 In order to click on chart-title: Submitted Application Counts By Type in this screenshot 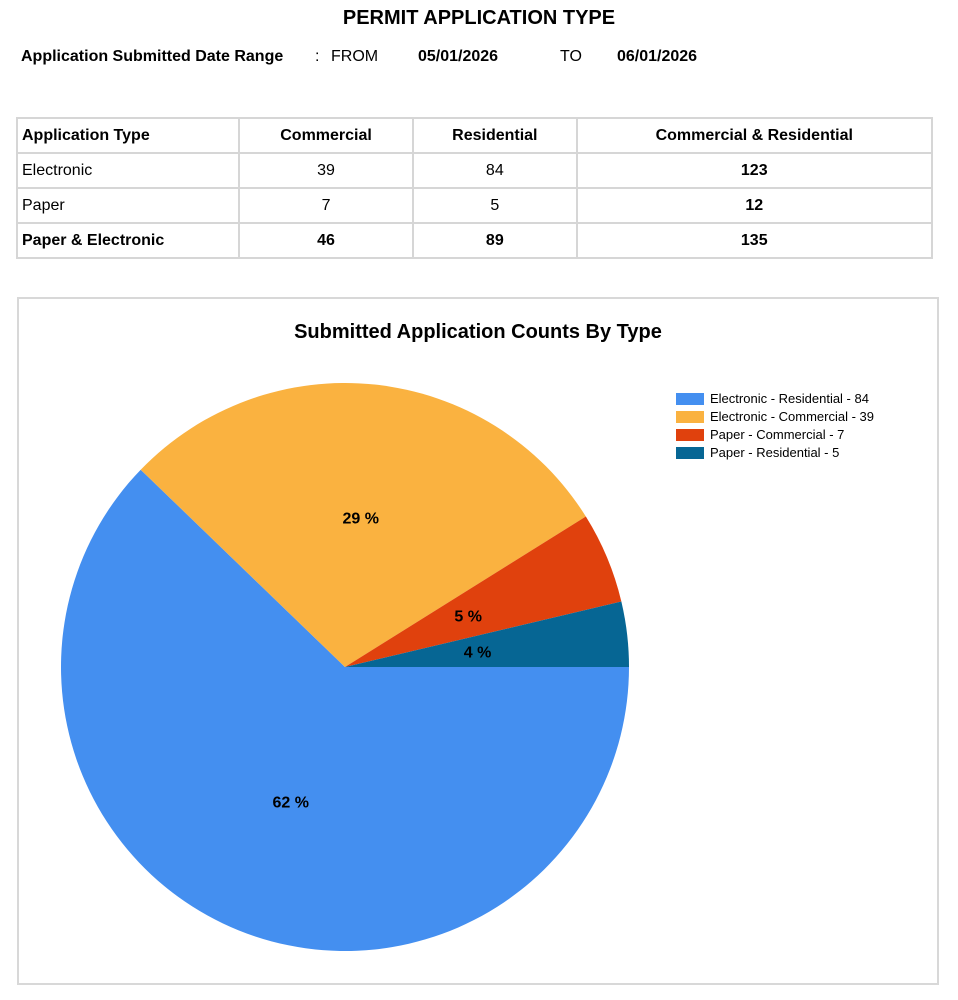, I will do `click(478, 332)`.